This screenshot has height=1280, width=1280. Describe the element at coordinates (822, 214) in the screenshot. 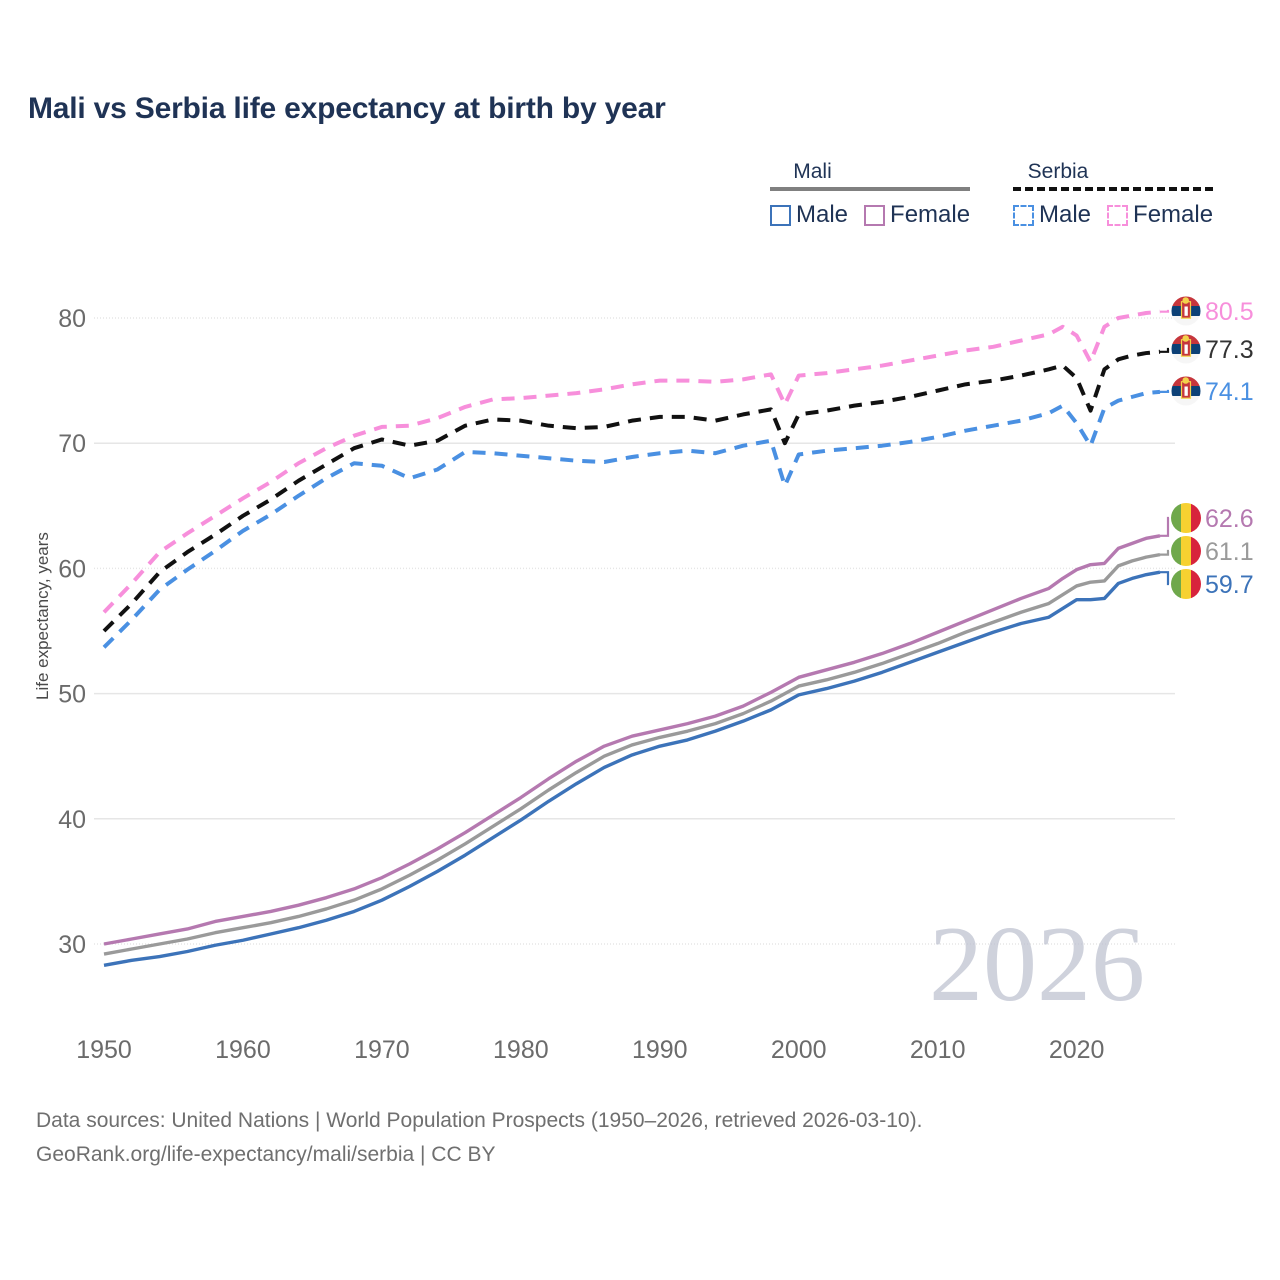

I see `legend-label-mali-male: Male` at that location.